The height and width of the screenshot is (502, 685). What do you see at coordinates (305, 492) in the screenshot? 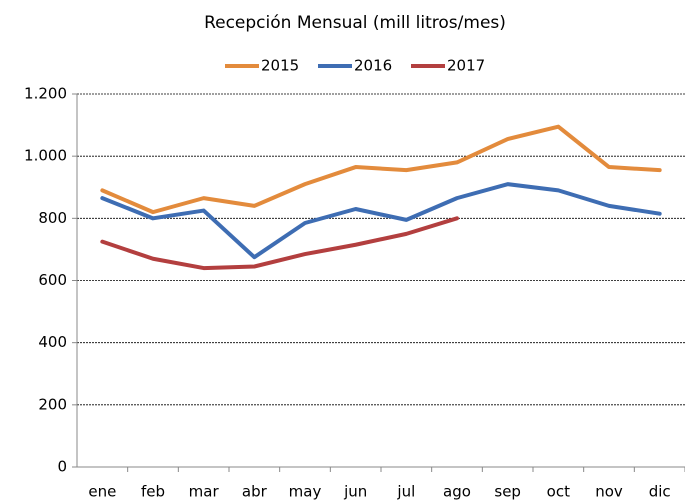
I see `x-tick-label: may` at bounding box center [305, 492].